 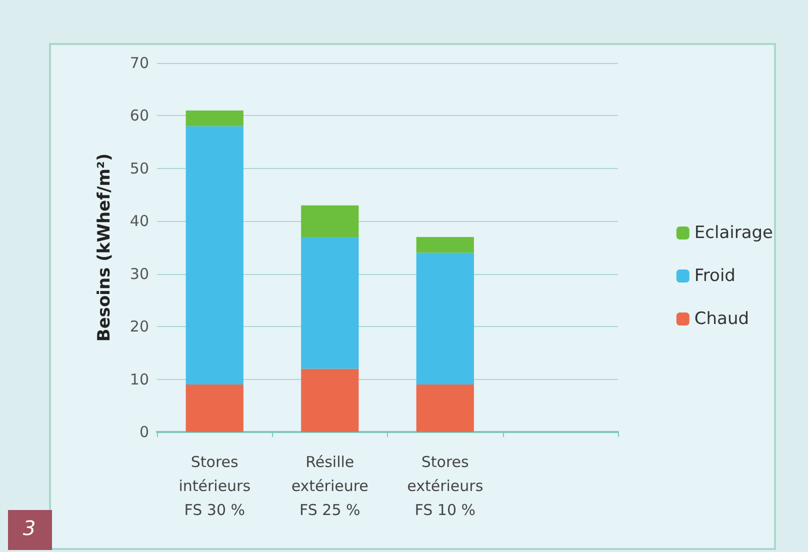 What do you see at coordinates (733, 233) in the screenshot?
I see `legend-label: Eclairage` at bounding box center [733, 233].